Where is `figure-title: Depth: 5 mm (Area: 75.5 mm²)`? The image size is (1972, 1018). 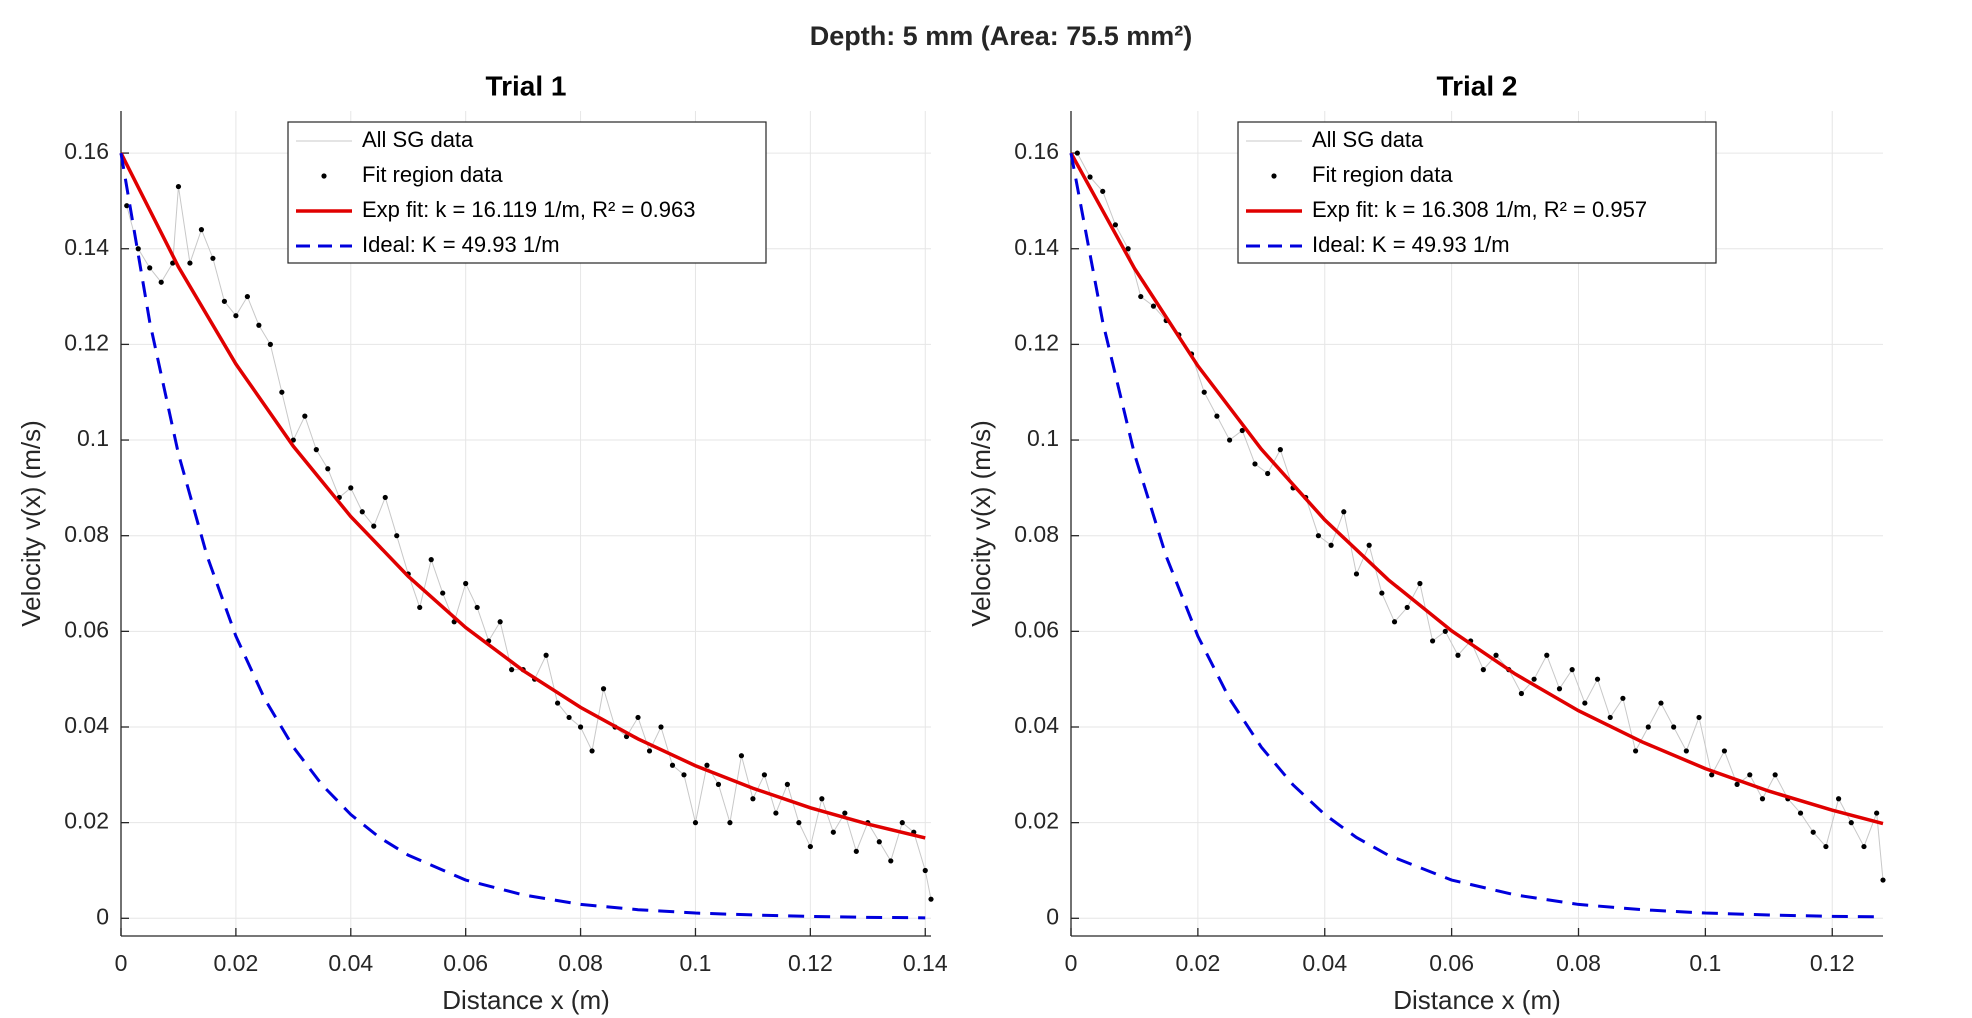 figure-title: Depth: 5 mm (Area: 75.5 mm²) is located at coordinates (1001, 36).